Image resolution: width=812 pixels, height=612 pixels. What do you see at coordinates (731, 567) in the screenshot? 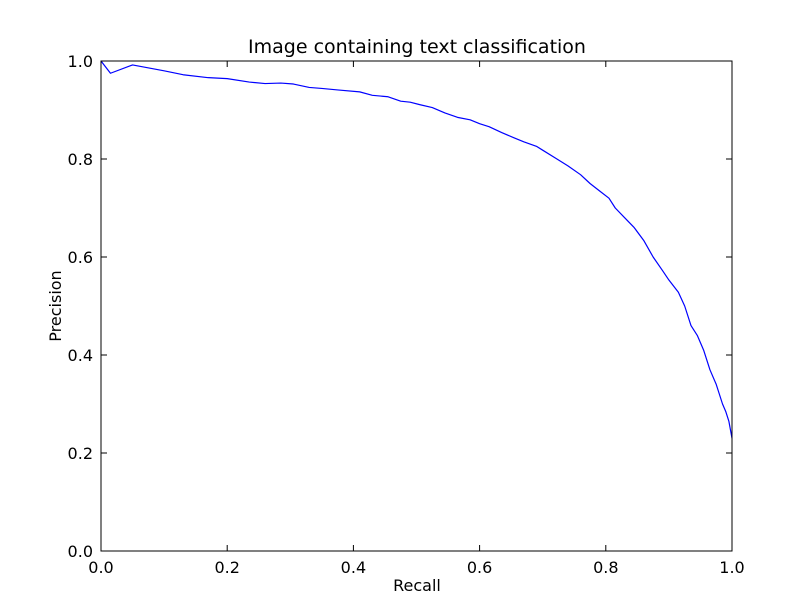
I see `x-tick-label: 1.0` at bounding box center [731, 567].